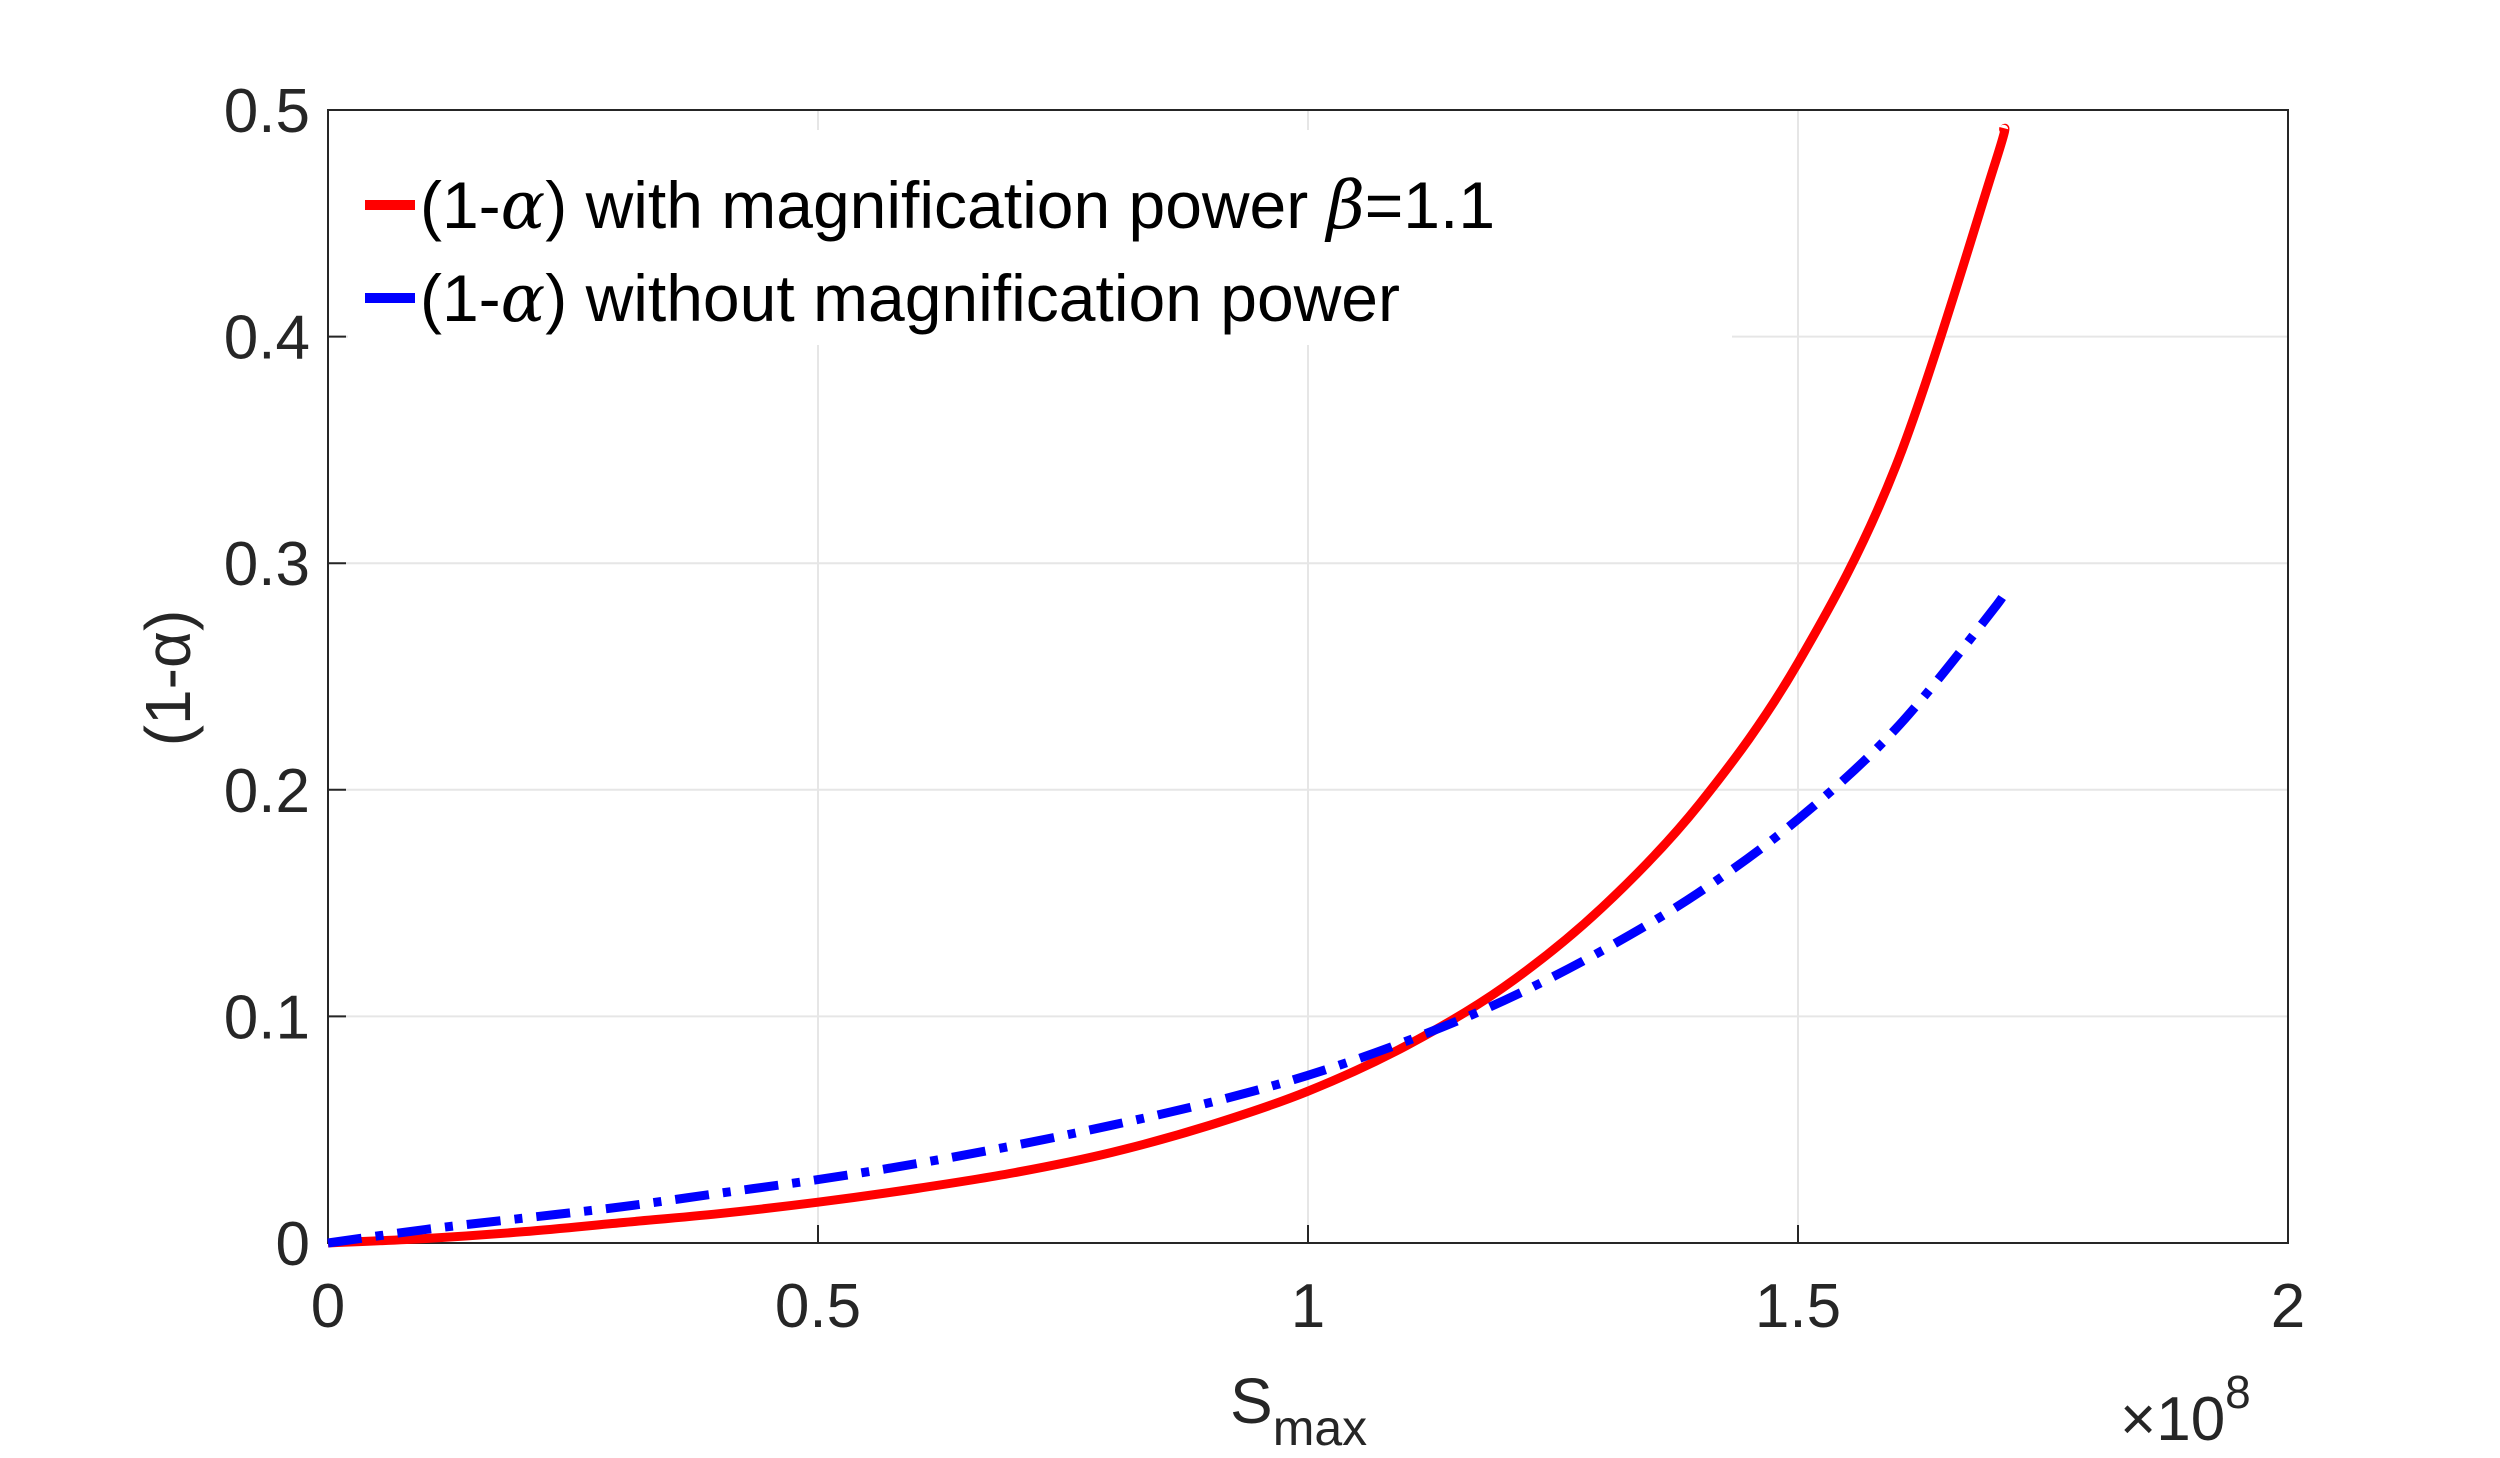 This screenshot has height=1458, width=2500. I want to click on y-tick-label: 0, so click(293, 1244).